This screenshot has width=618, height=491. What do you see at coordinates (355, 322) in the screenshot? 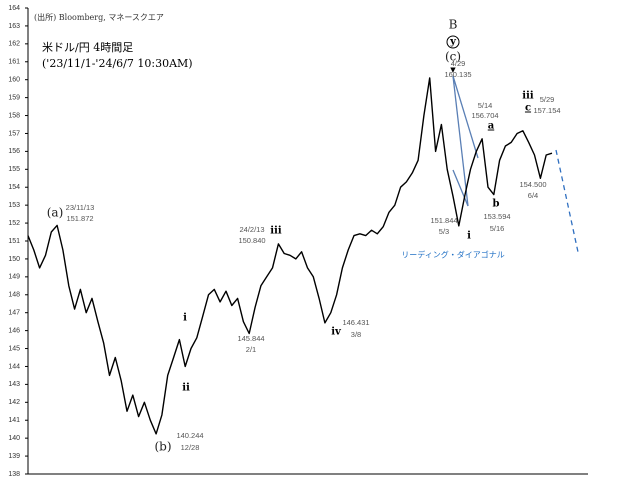
I see `annotation: 146.431` at bounding box center [355, 322].